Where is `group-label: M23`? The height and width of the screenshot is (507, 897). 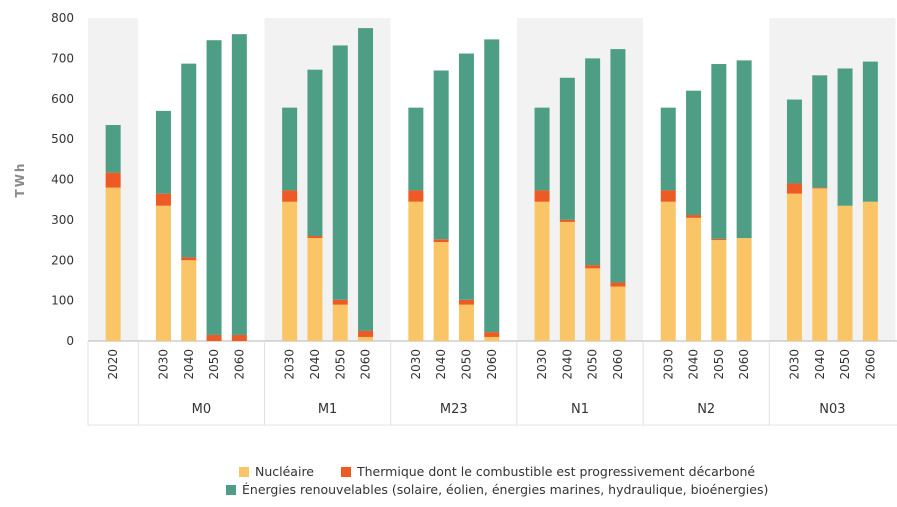
group-label: M23 is located at coordinates (454, 409).